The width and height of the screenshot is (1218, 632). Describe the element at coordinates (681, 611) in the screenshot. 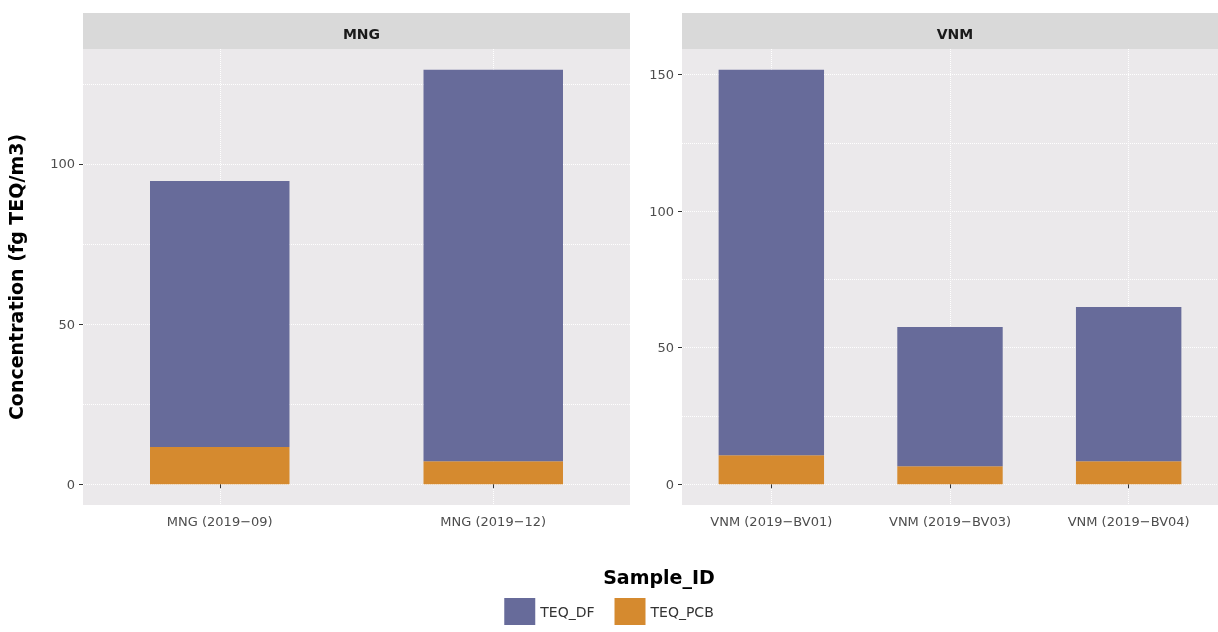

I see `legend-label: TEQ_PCB` at that location.